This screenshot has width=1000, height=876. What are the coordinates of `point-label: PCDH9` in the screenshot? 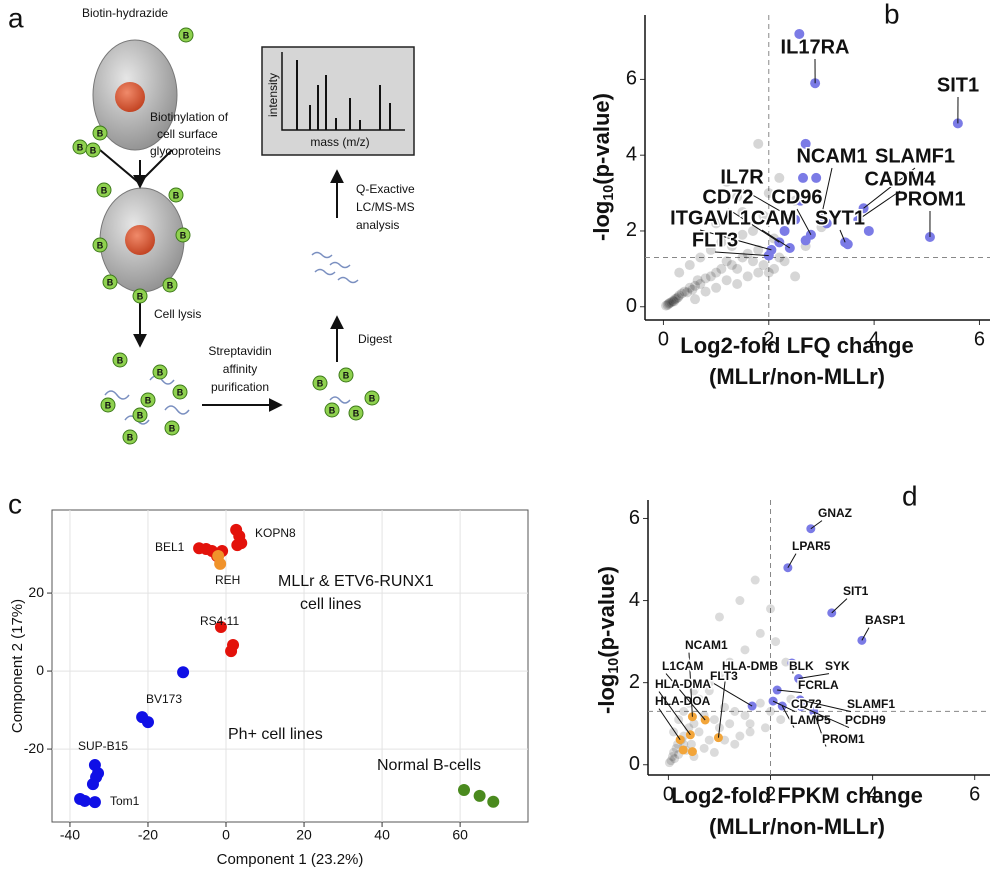 It's located at (865, 720).